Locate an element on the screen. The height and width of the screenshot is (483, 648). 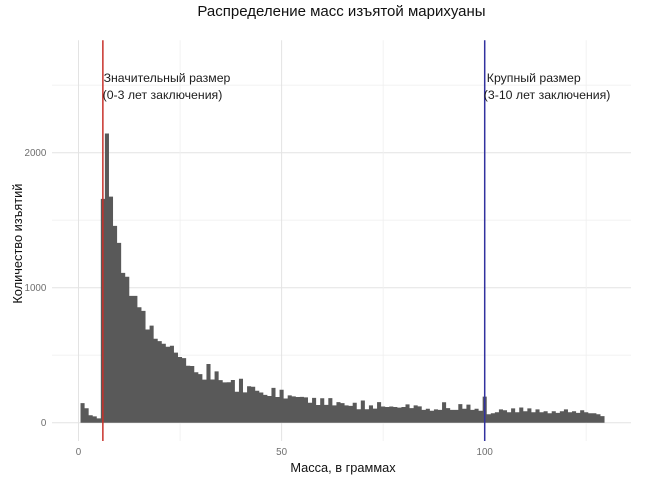
svg-text: Значительный размер is located at coordinates (167, 78).